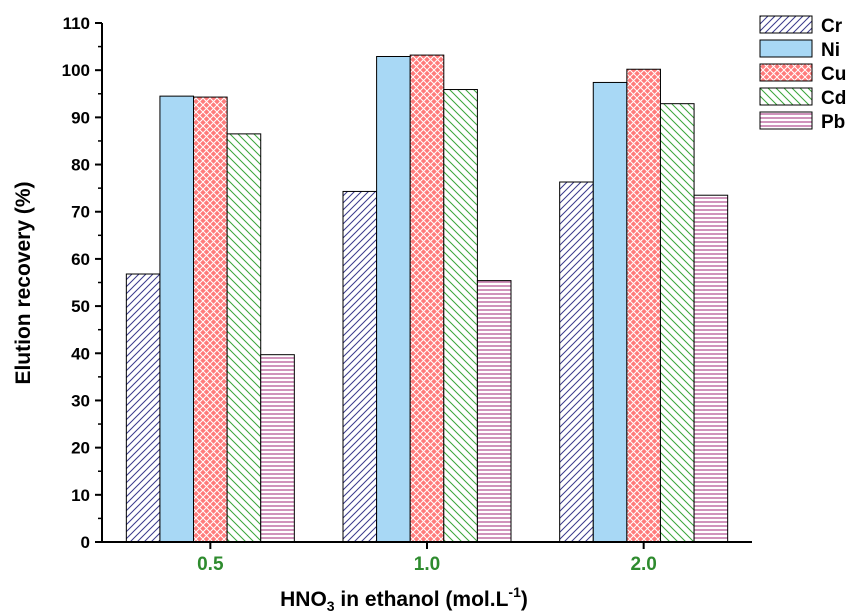  What do you see at coordinates (833, 74) in the screenshot?
I see `legend-label-cu: Cu` at bounding box center [833, 74].